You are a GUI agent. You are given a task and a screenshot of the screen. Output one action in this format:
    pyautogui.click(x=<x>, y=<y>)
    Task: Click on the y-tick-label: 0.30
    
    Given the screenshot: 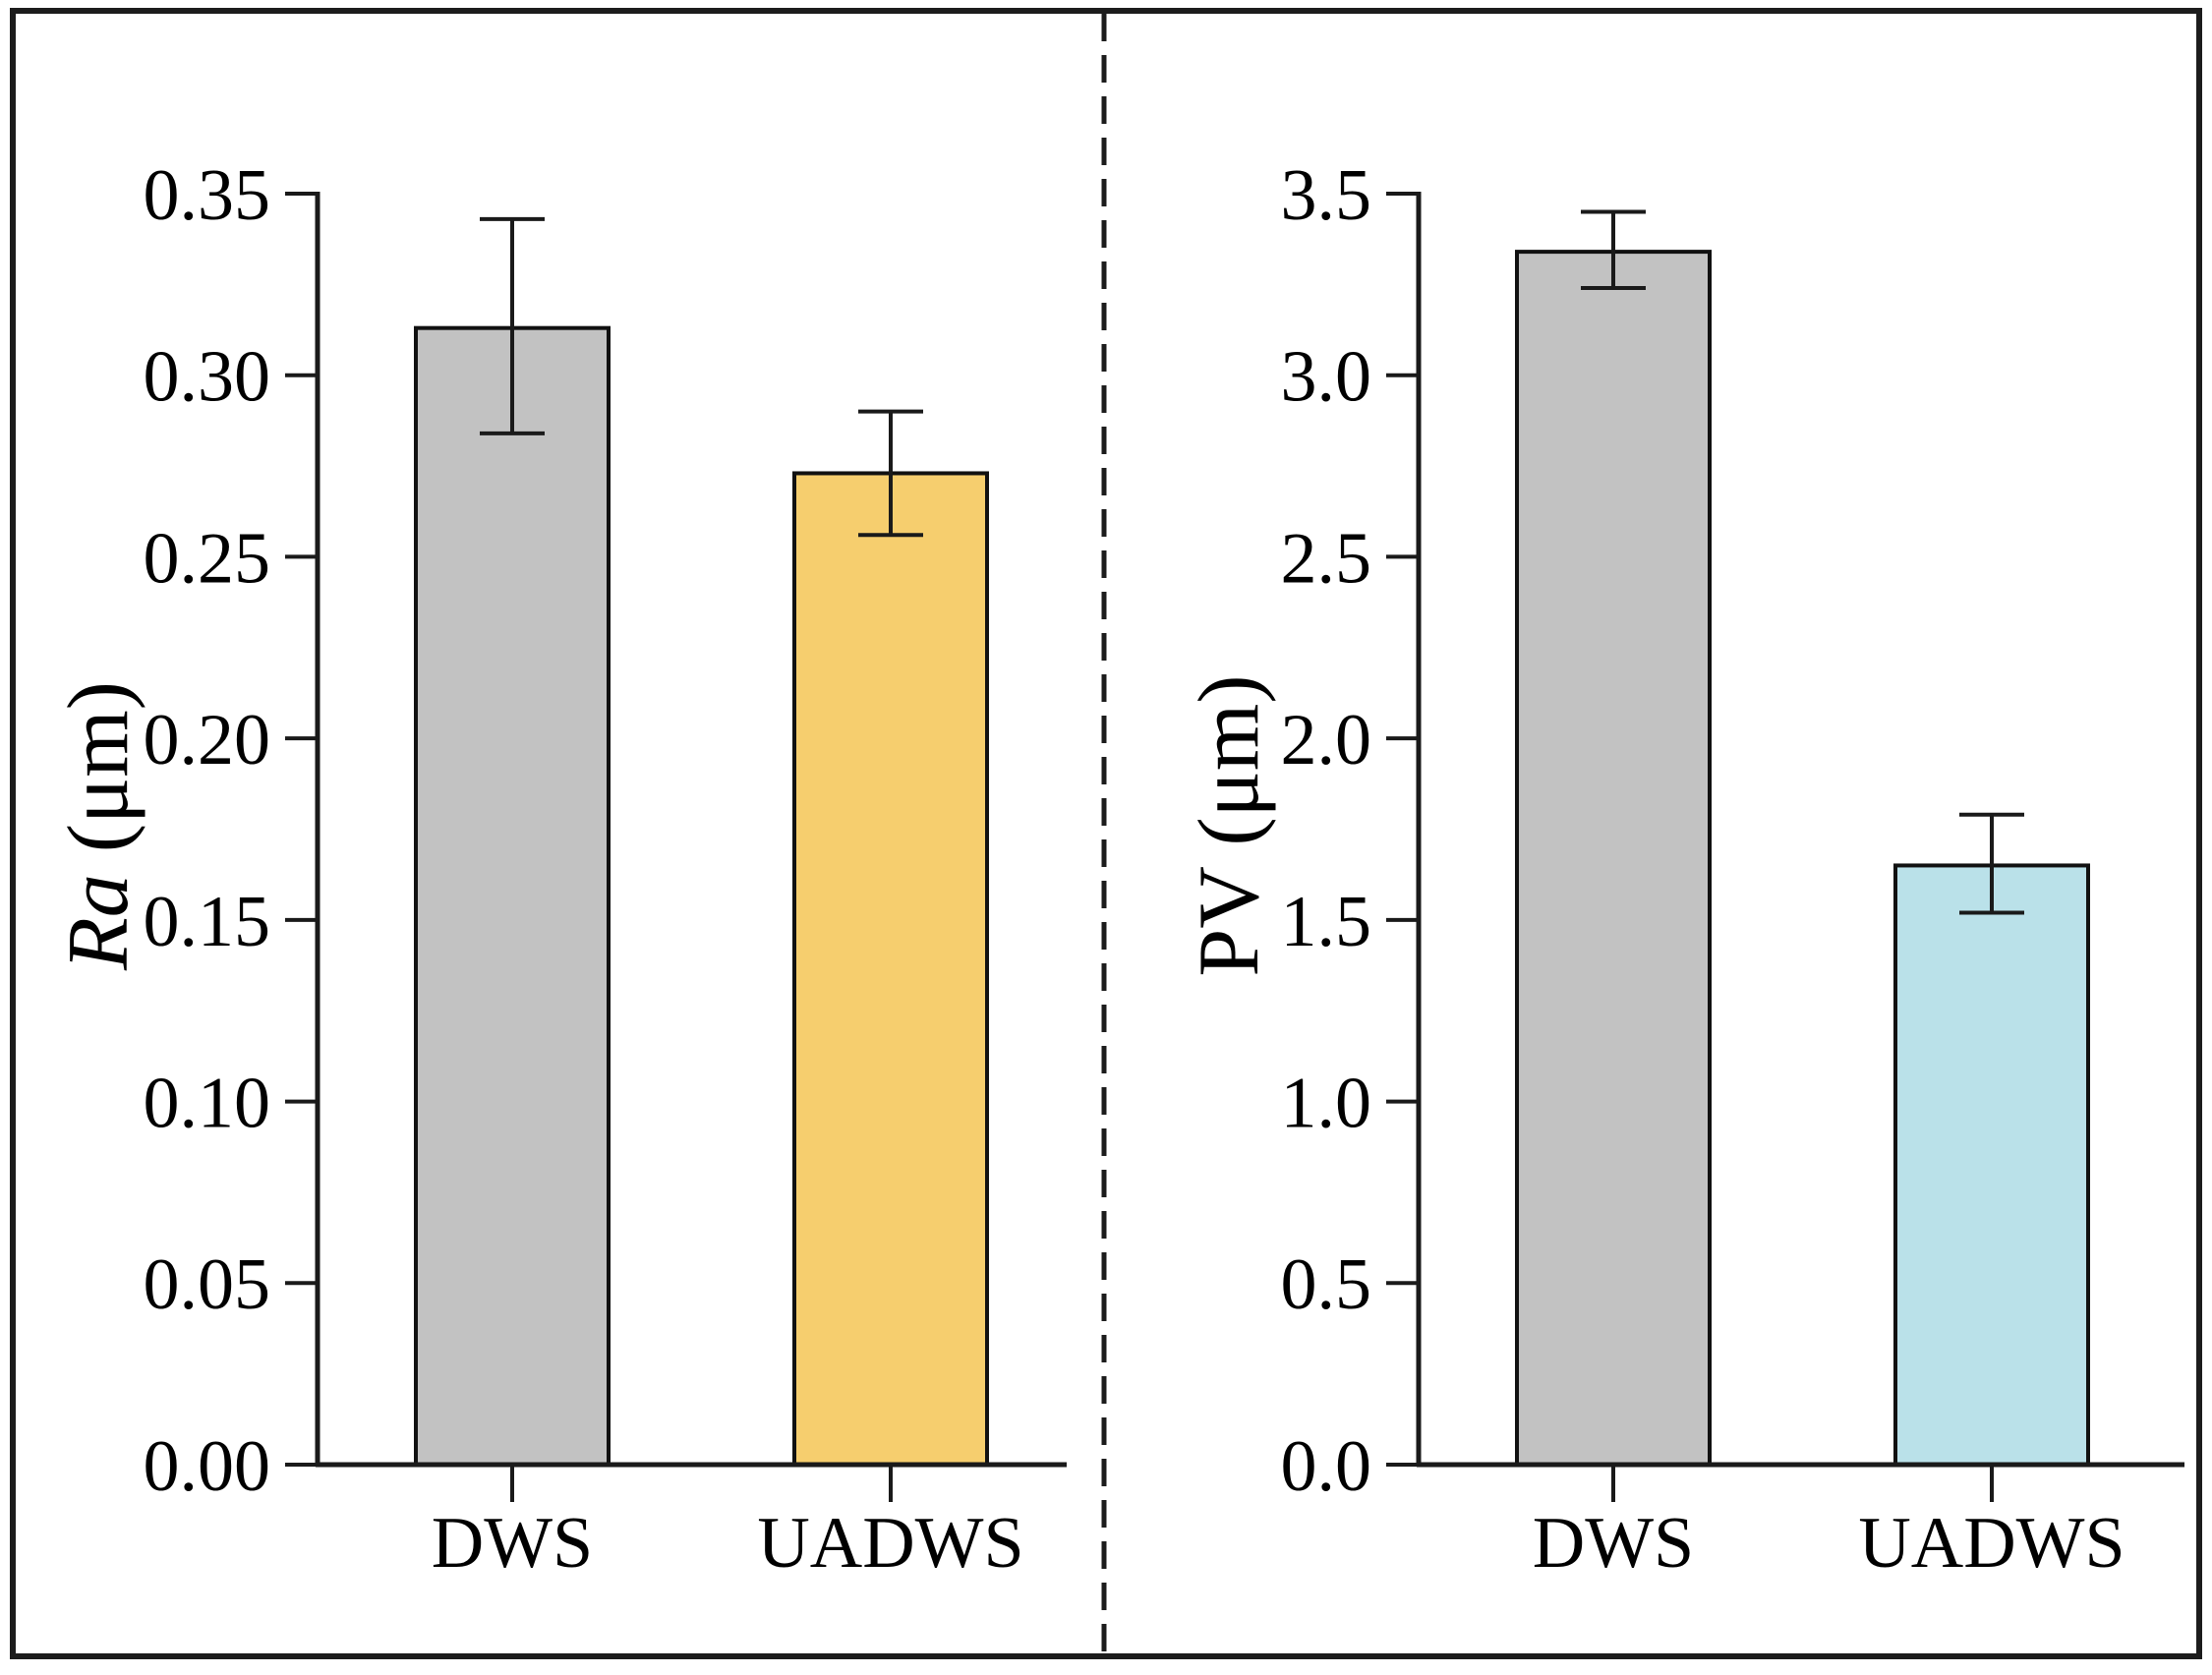 What is the action you would take?
    pyautogui.click(x=208, y=377)
    